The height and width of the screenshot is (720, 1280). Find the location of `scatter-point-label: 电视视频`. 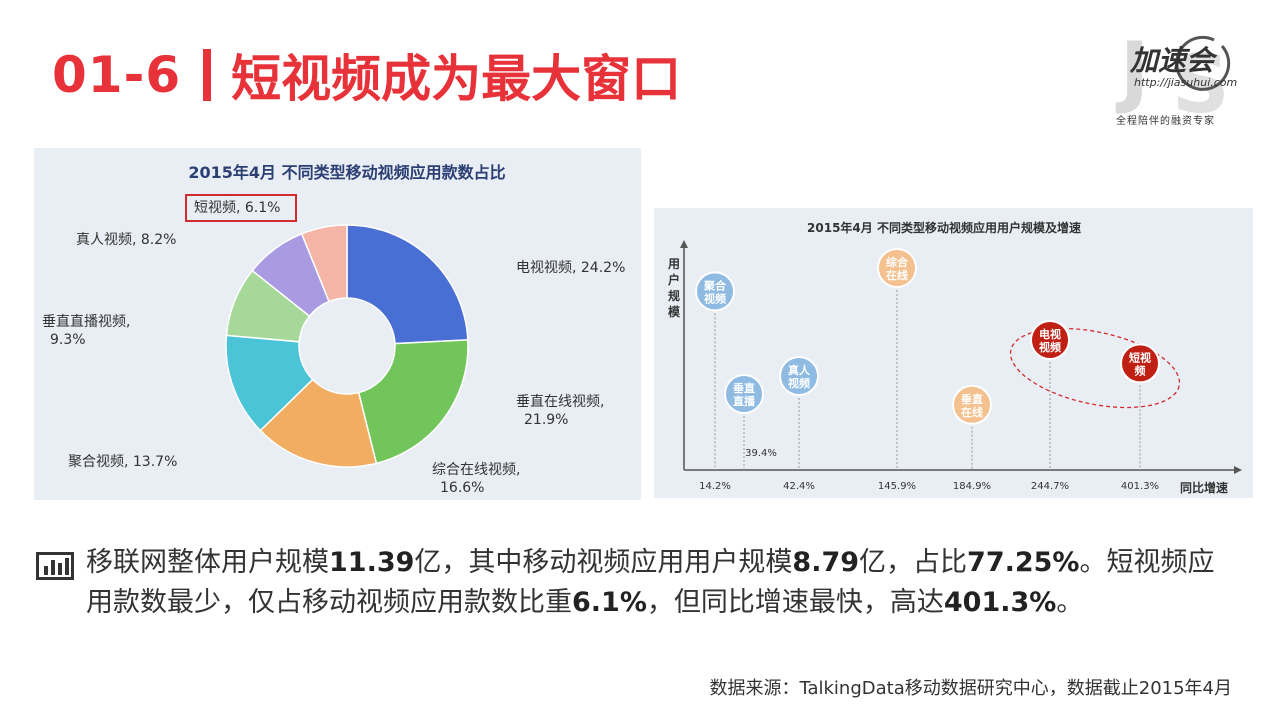

scatter-point-label: 电视视频 is located at coordinates (1050, 340).